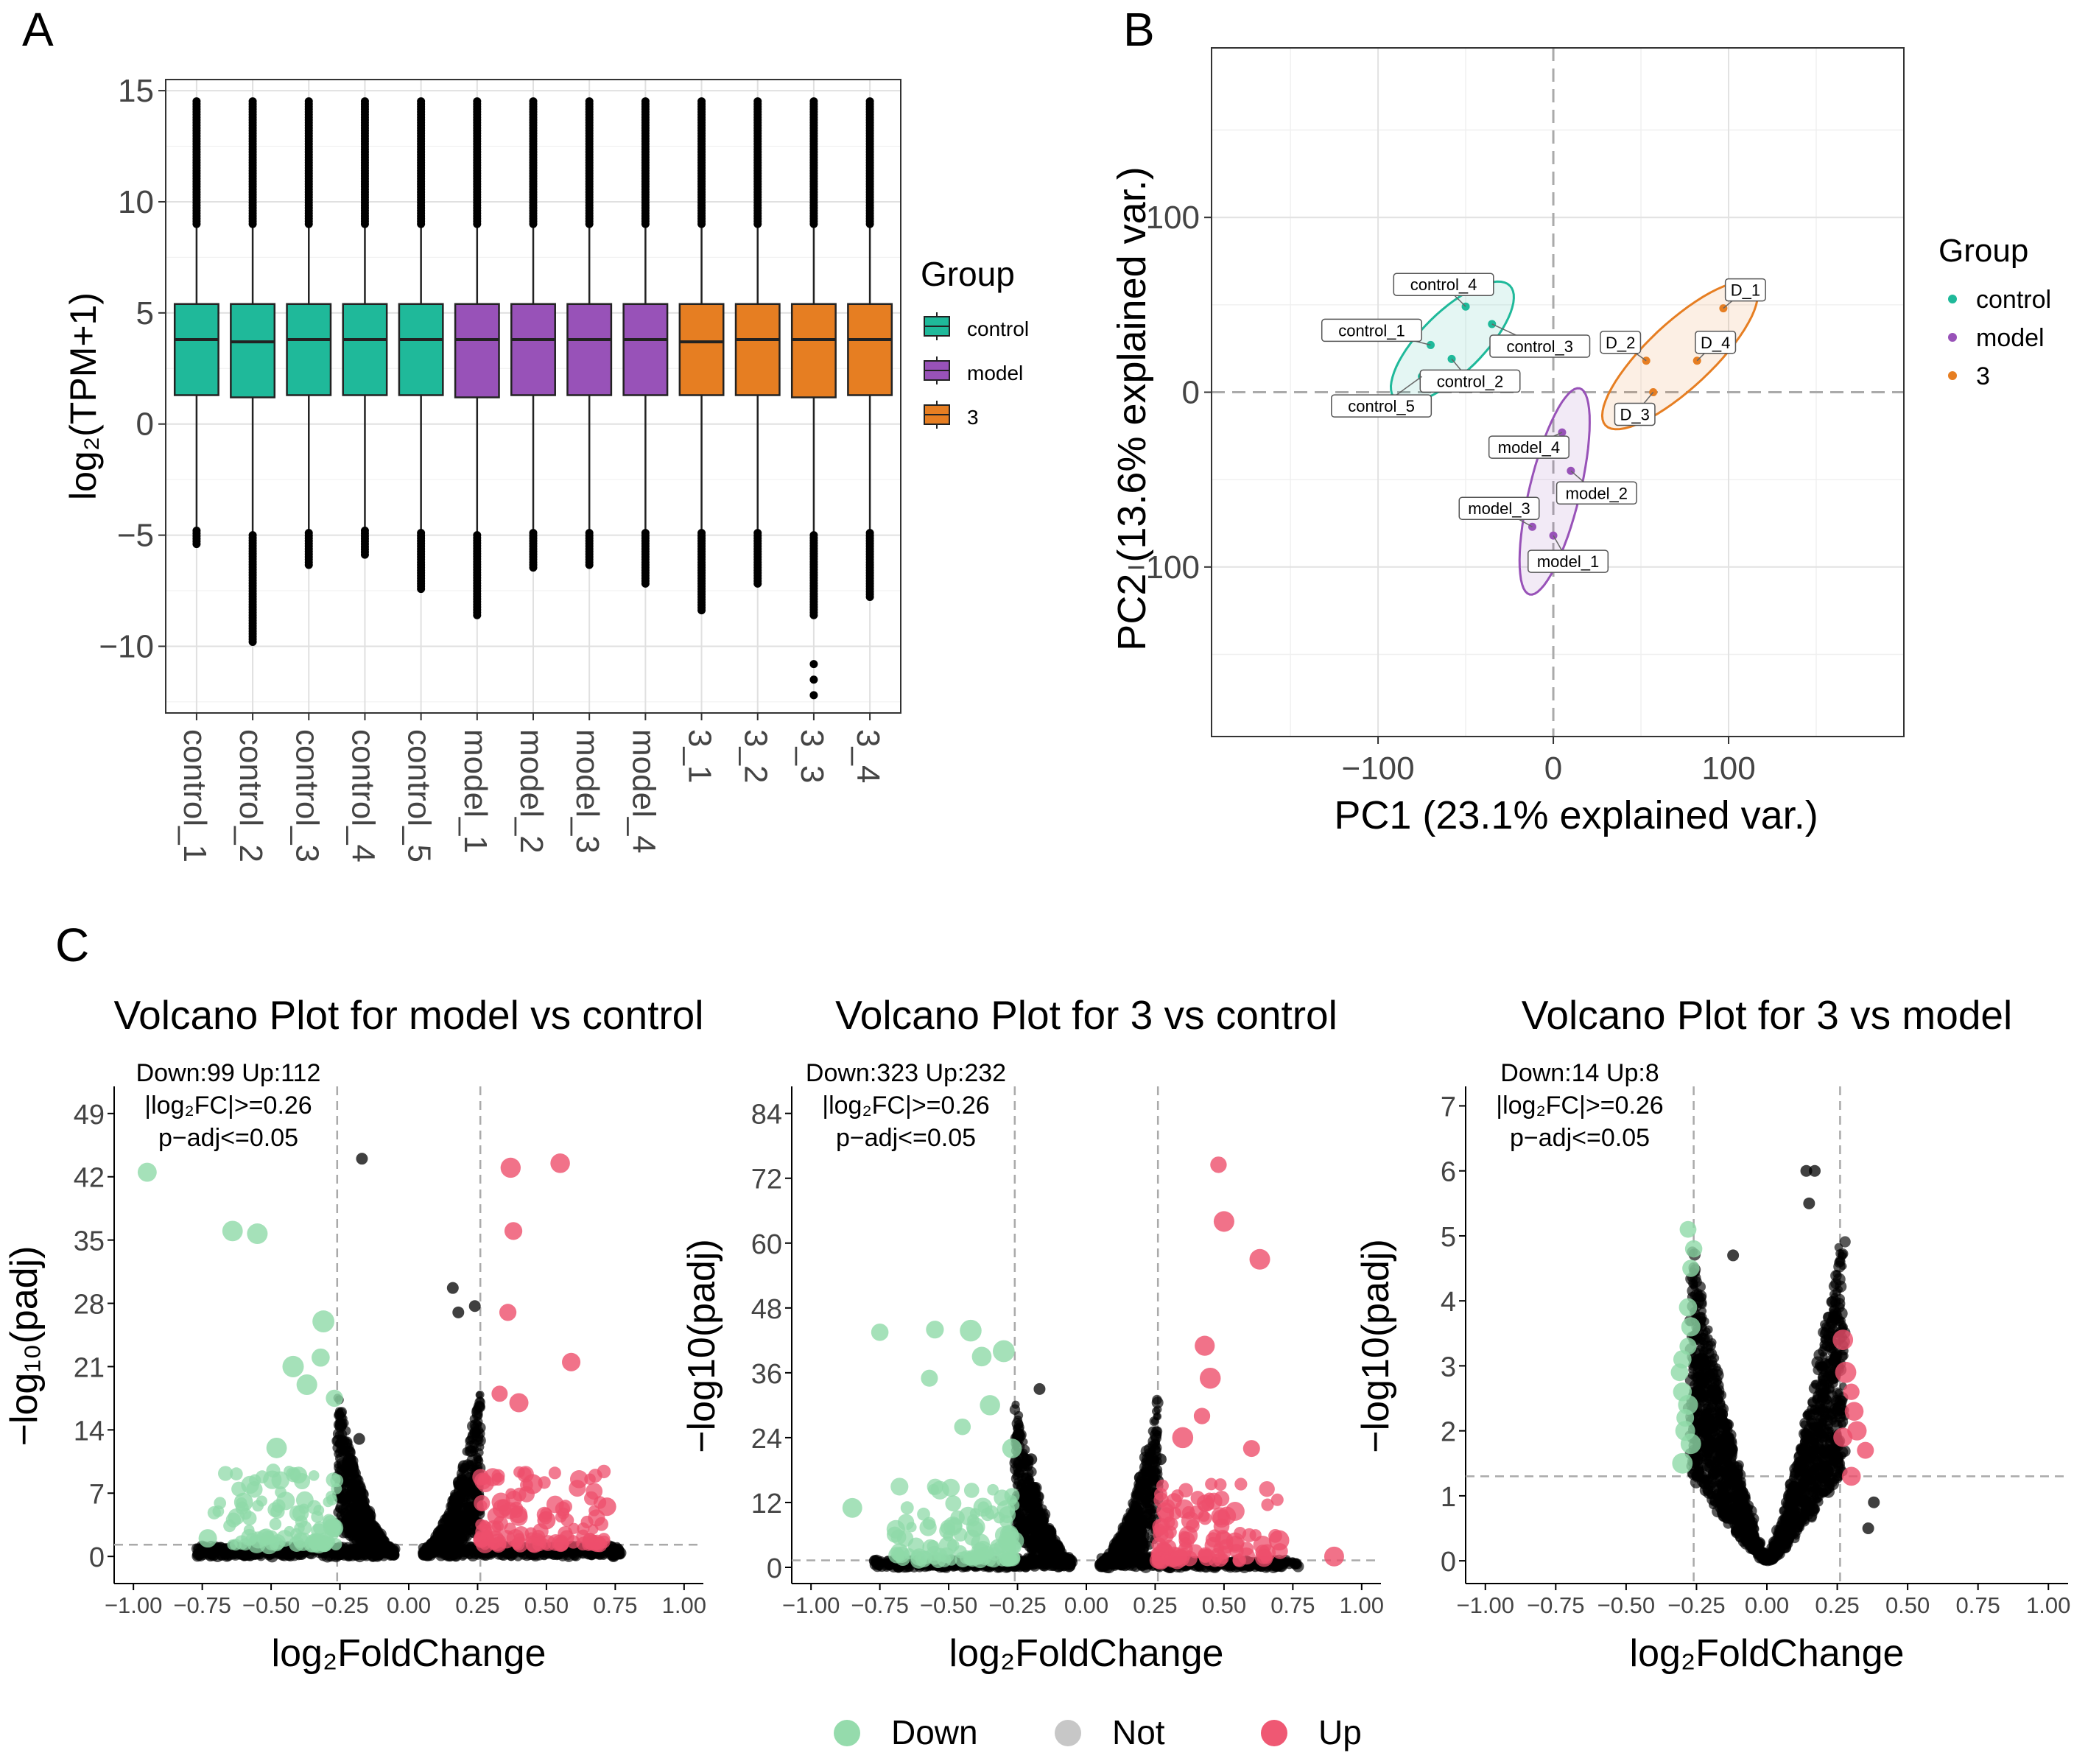 The image size is (2074, 1764). I want to click on panel-a-x-tick-label: 3_1, so click(700, 756).